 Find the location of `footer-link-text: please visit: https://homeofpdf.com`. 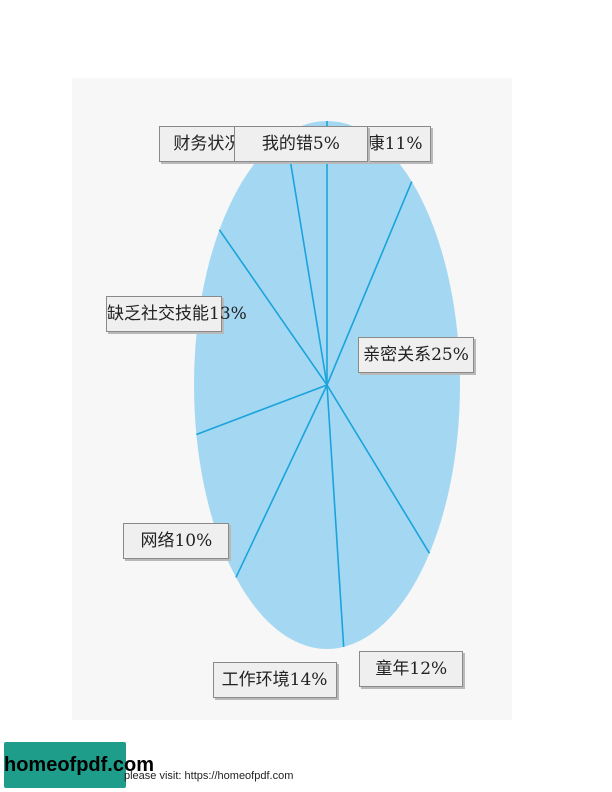

footer-link-text: please visit: https://homeofpdf.com is located at coordinates (209, 776).